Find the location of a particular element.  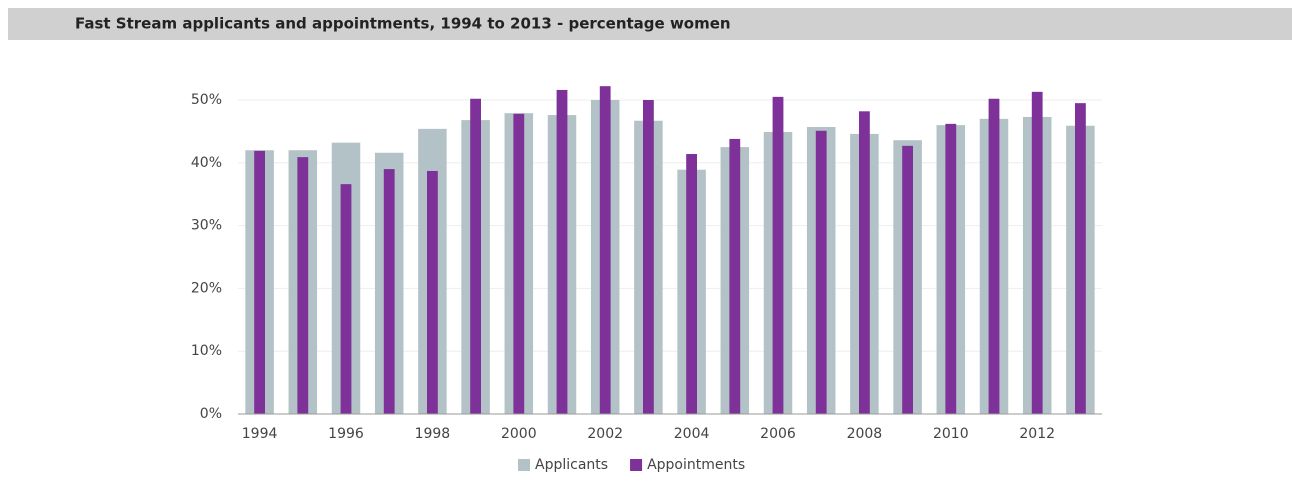

x-tick-label: 2006 is located at coordinates (778, 434).